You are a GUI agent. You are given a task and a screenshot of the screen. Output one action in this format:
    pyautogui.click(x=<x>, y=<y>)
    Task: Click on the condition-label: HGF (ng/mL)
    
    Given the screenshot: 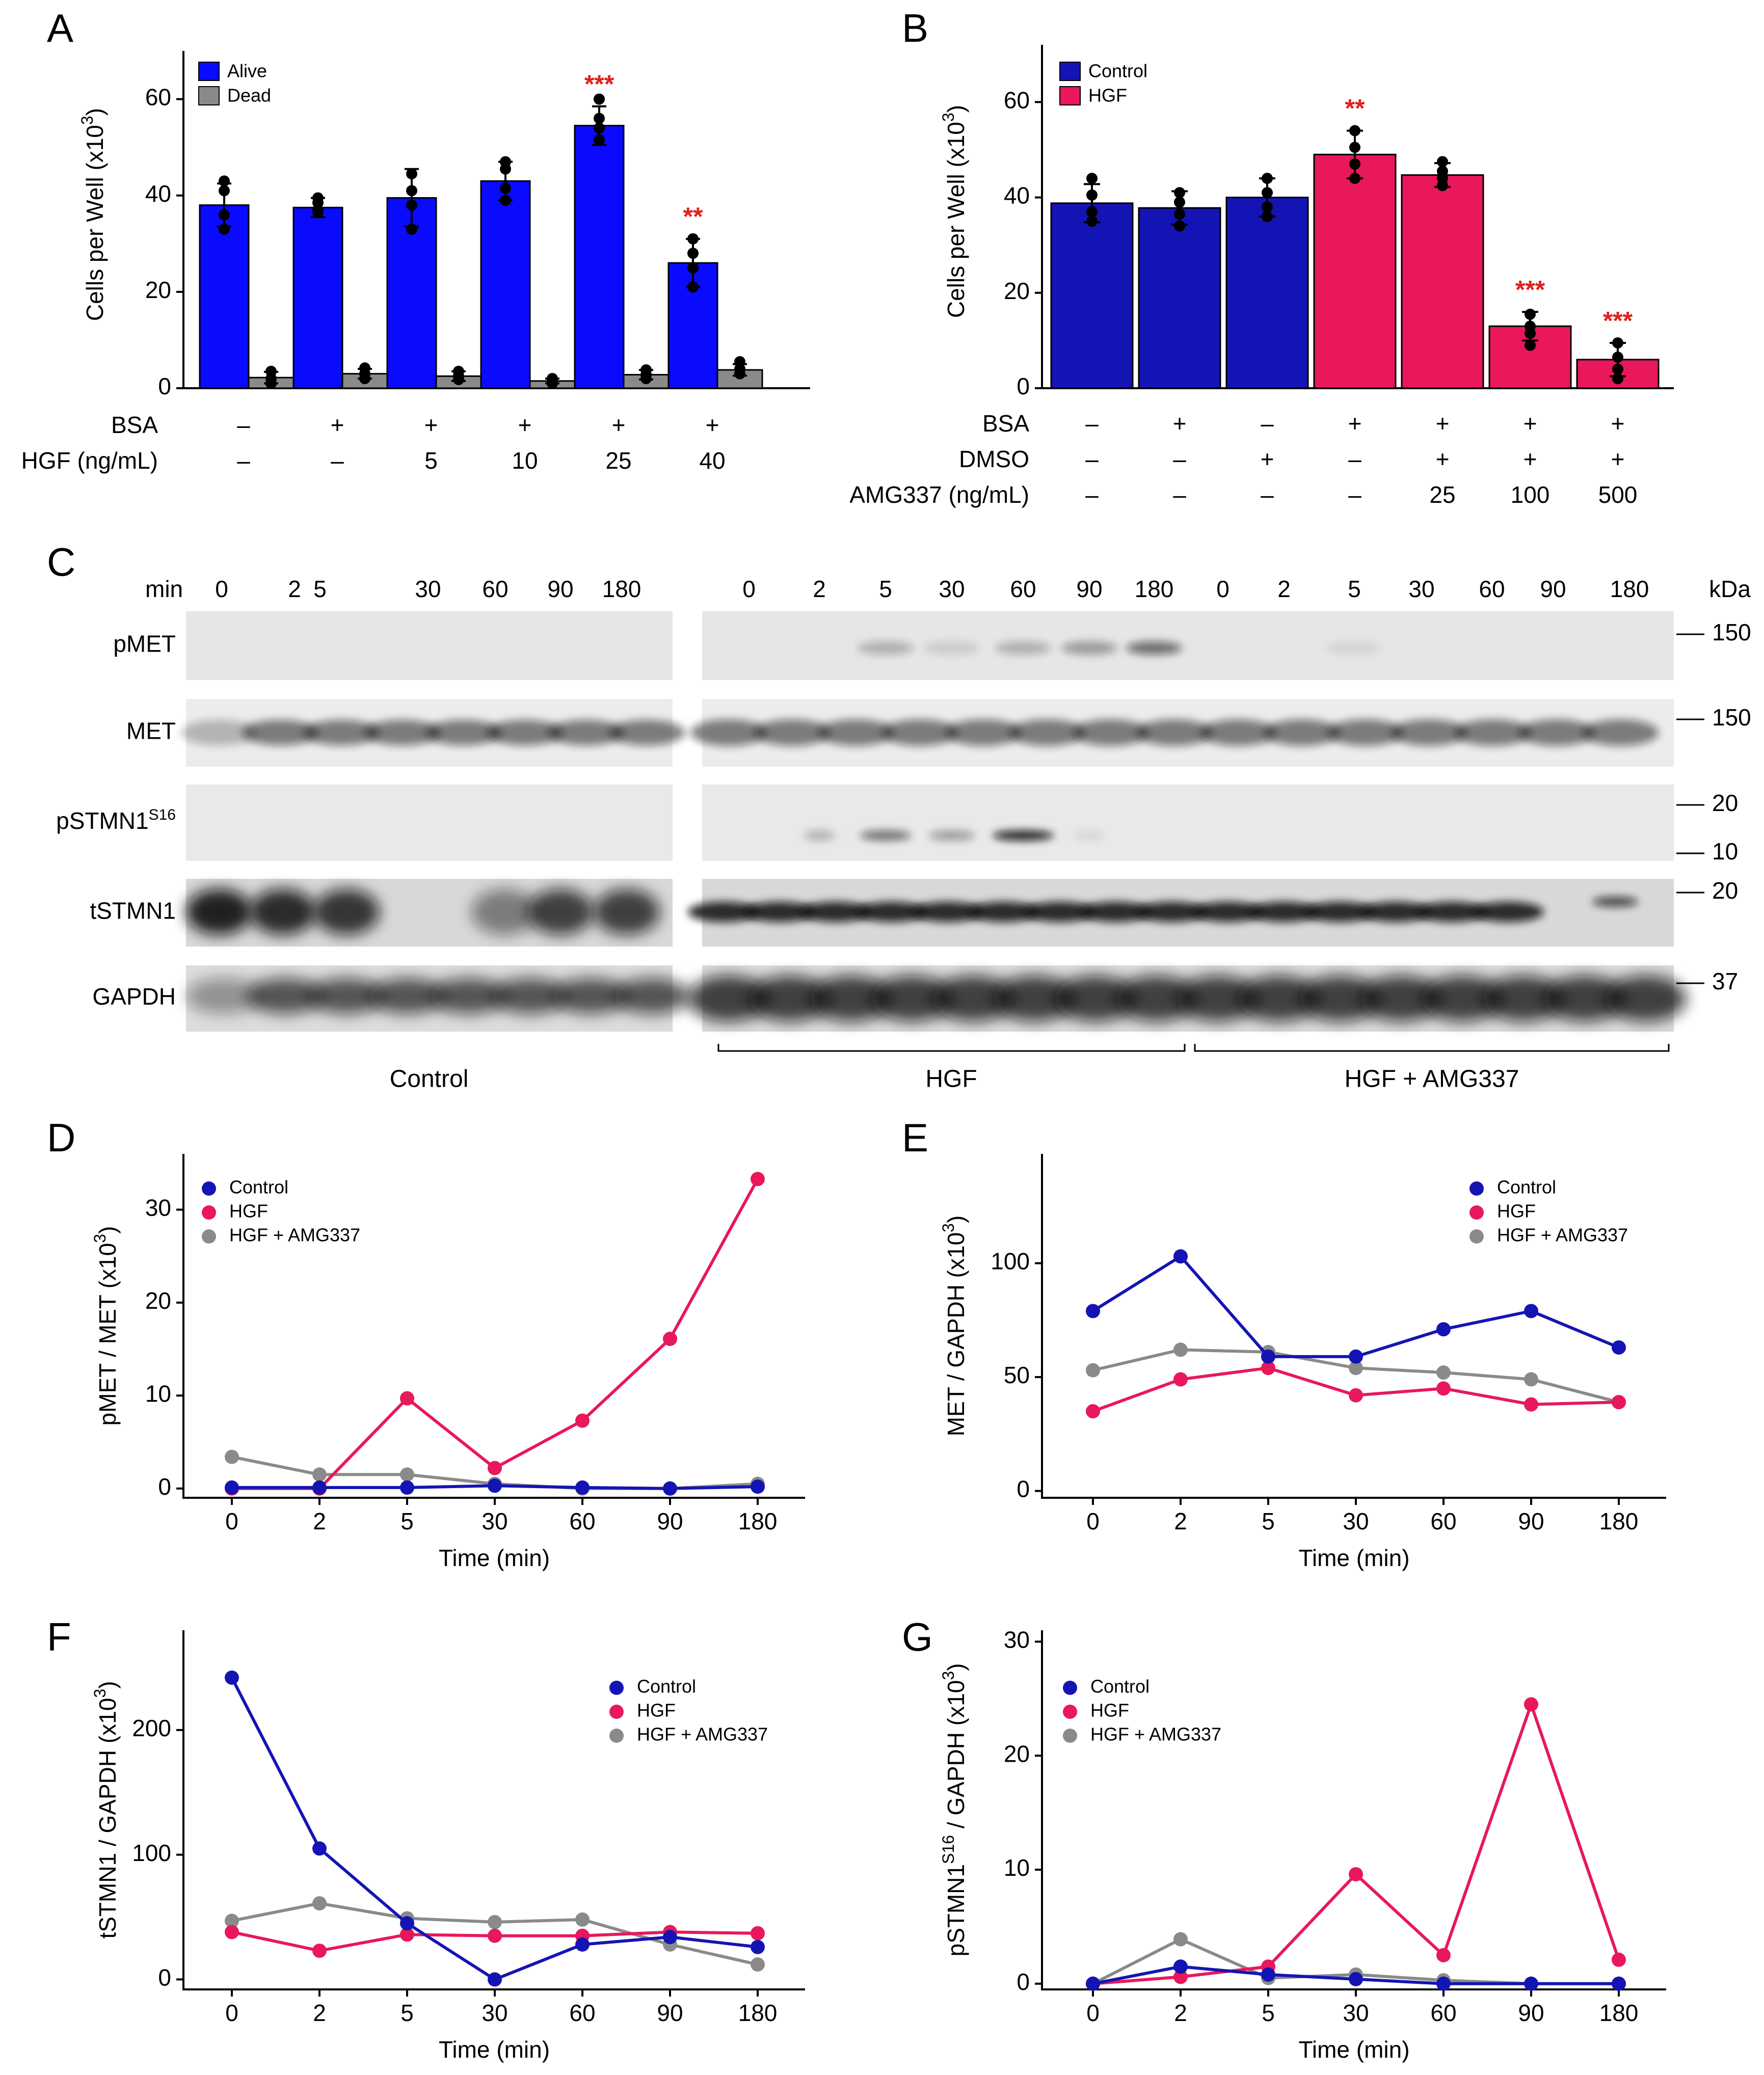 What is the action you would take?
    pyautogui.click(x=89, y=460)
    